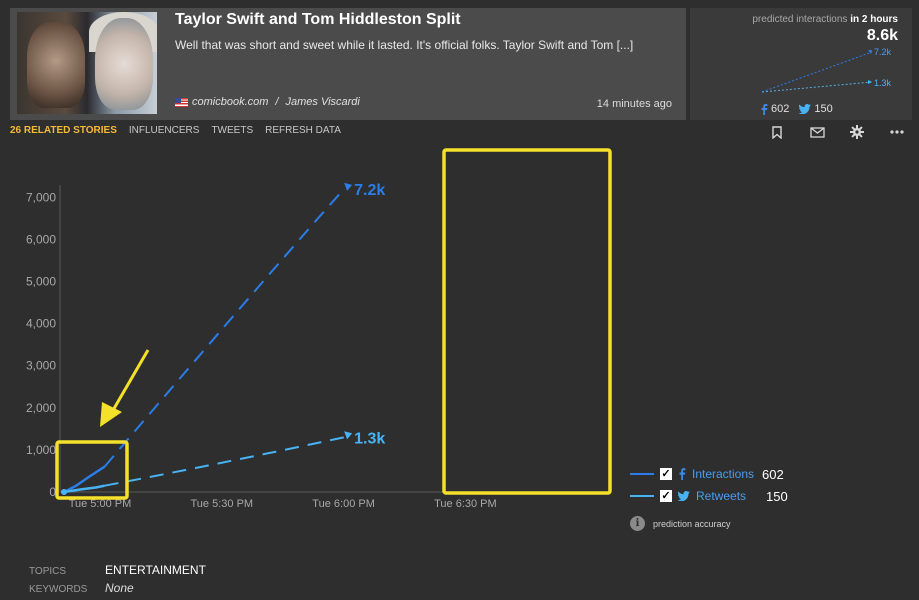  What do you see at coordinates (817, 132) in the screenshot?
I see `mail-icon` at bounding box center [817, 132].